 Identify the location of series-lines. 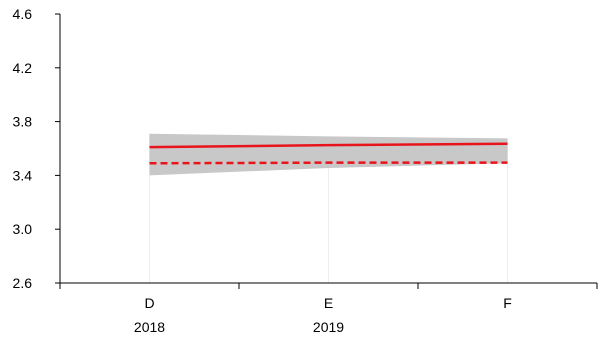
(328, 153).